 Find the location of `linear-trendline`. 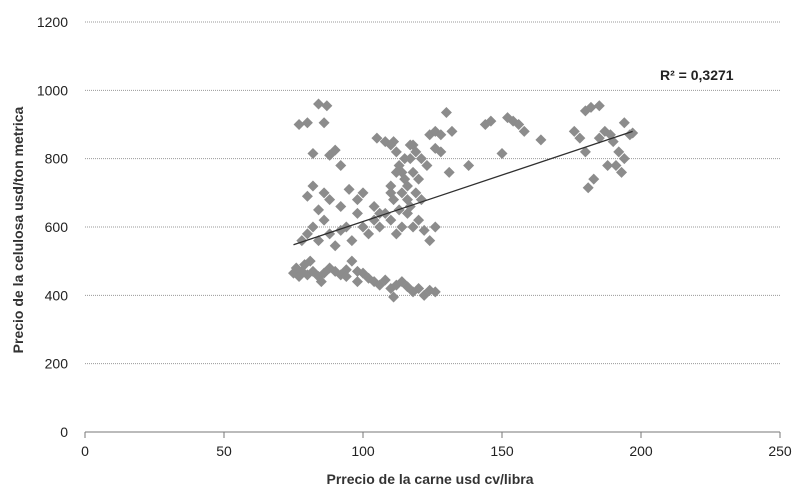

linear-trendline is located at coordinates (463, 188).